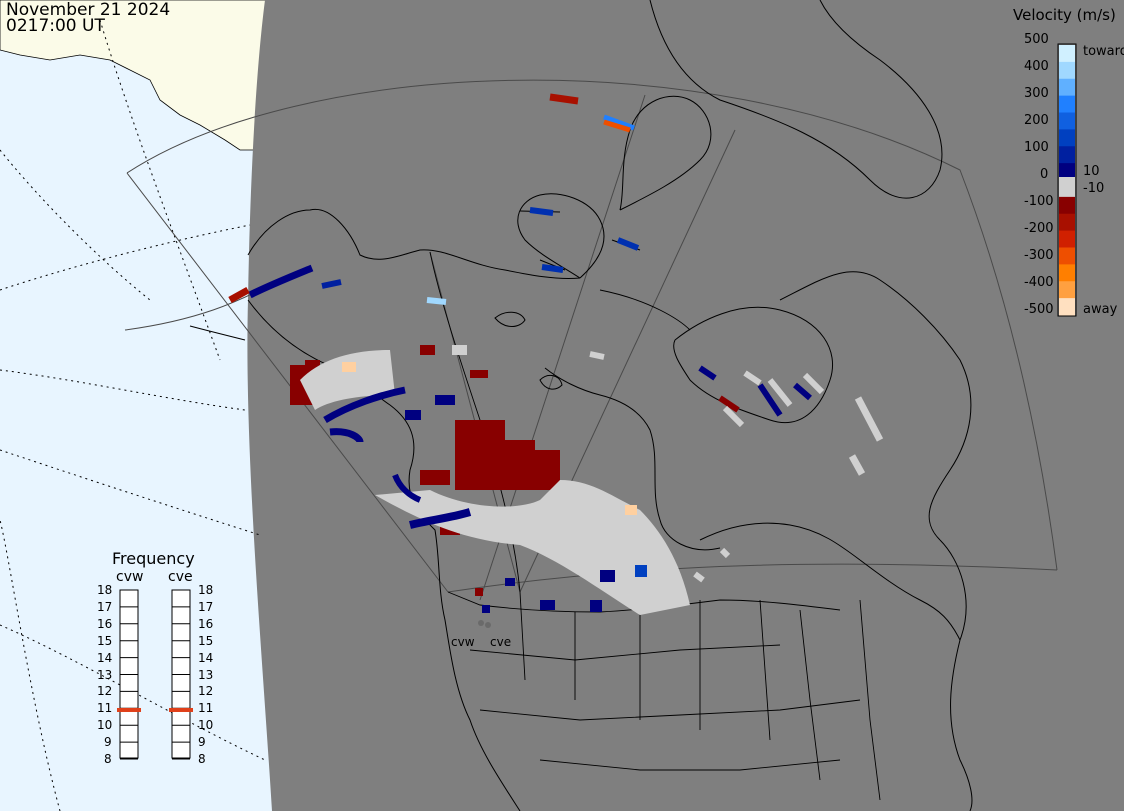  I want to click on cvw-freq-marker, so click(129, 709).